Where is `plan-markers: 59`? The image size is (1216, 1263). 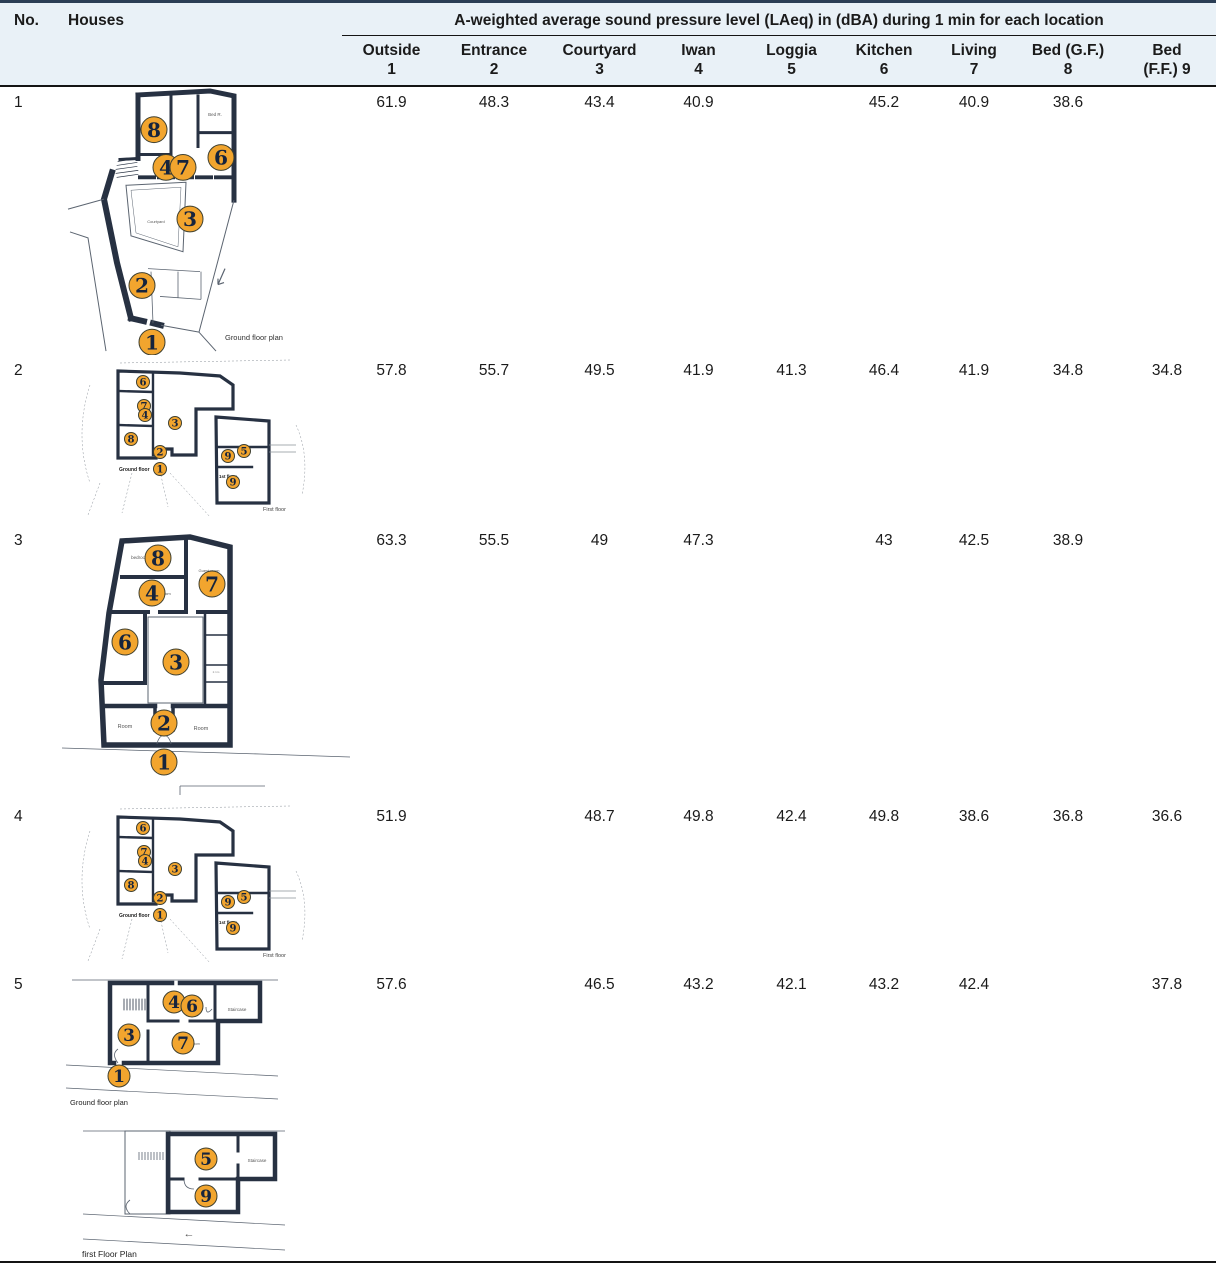 plan-markers: 59 is located at coordinates (206, 1177).